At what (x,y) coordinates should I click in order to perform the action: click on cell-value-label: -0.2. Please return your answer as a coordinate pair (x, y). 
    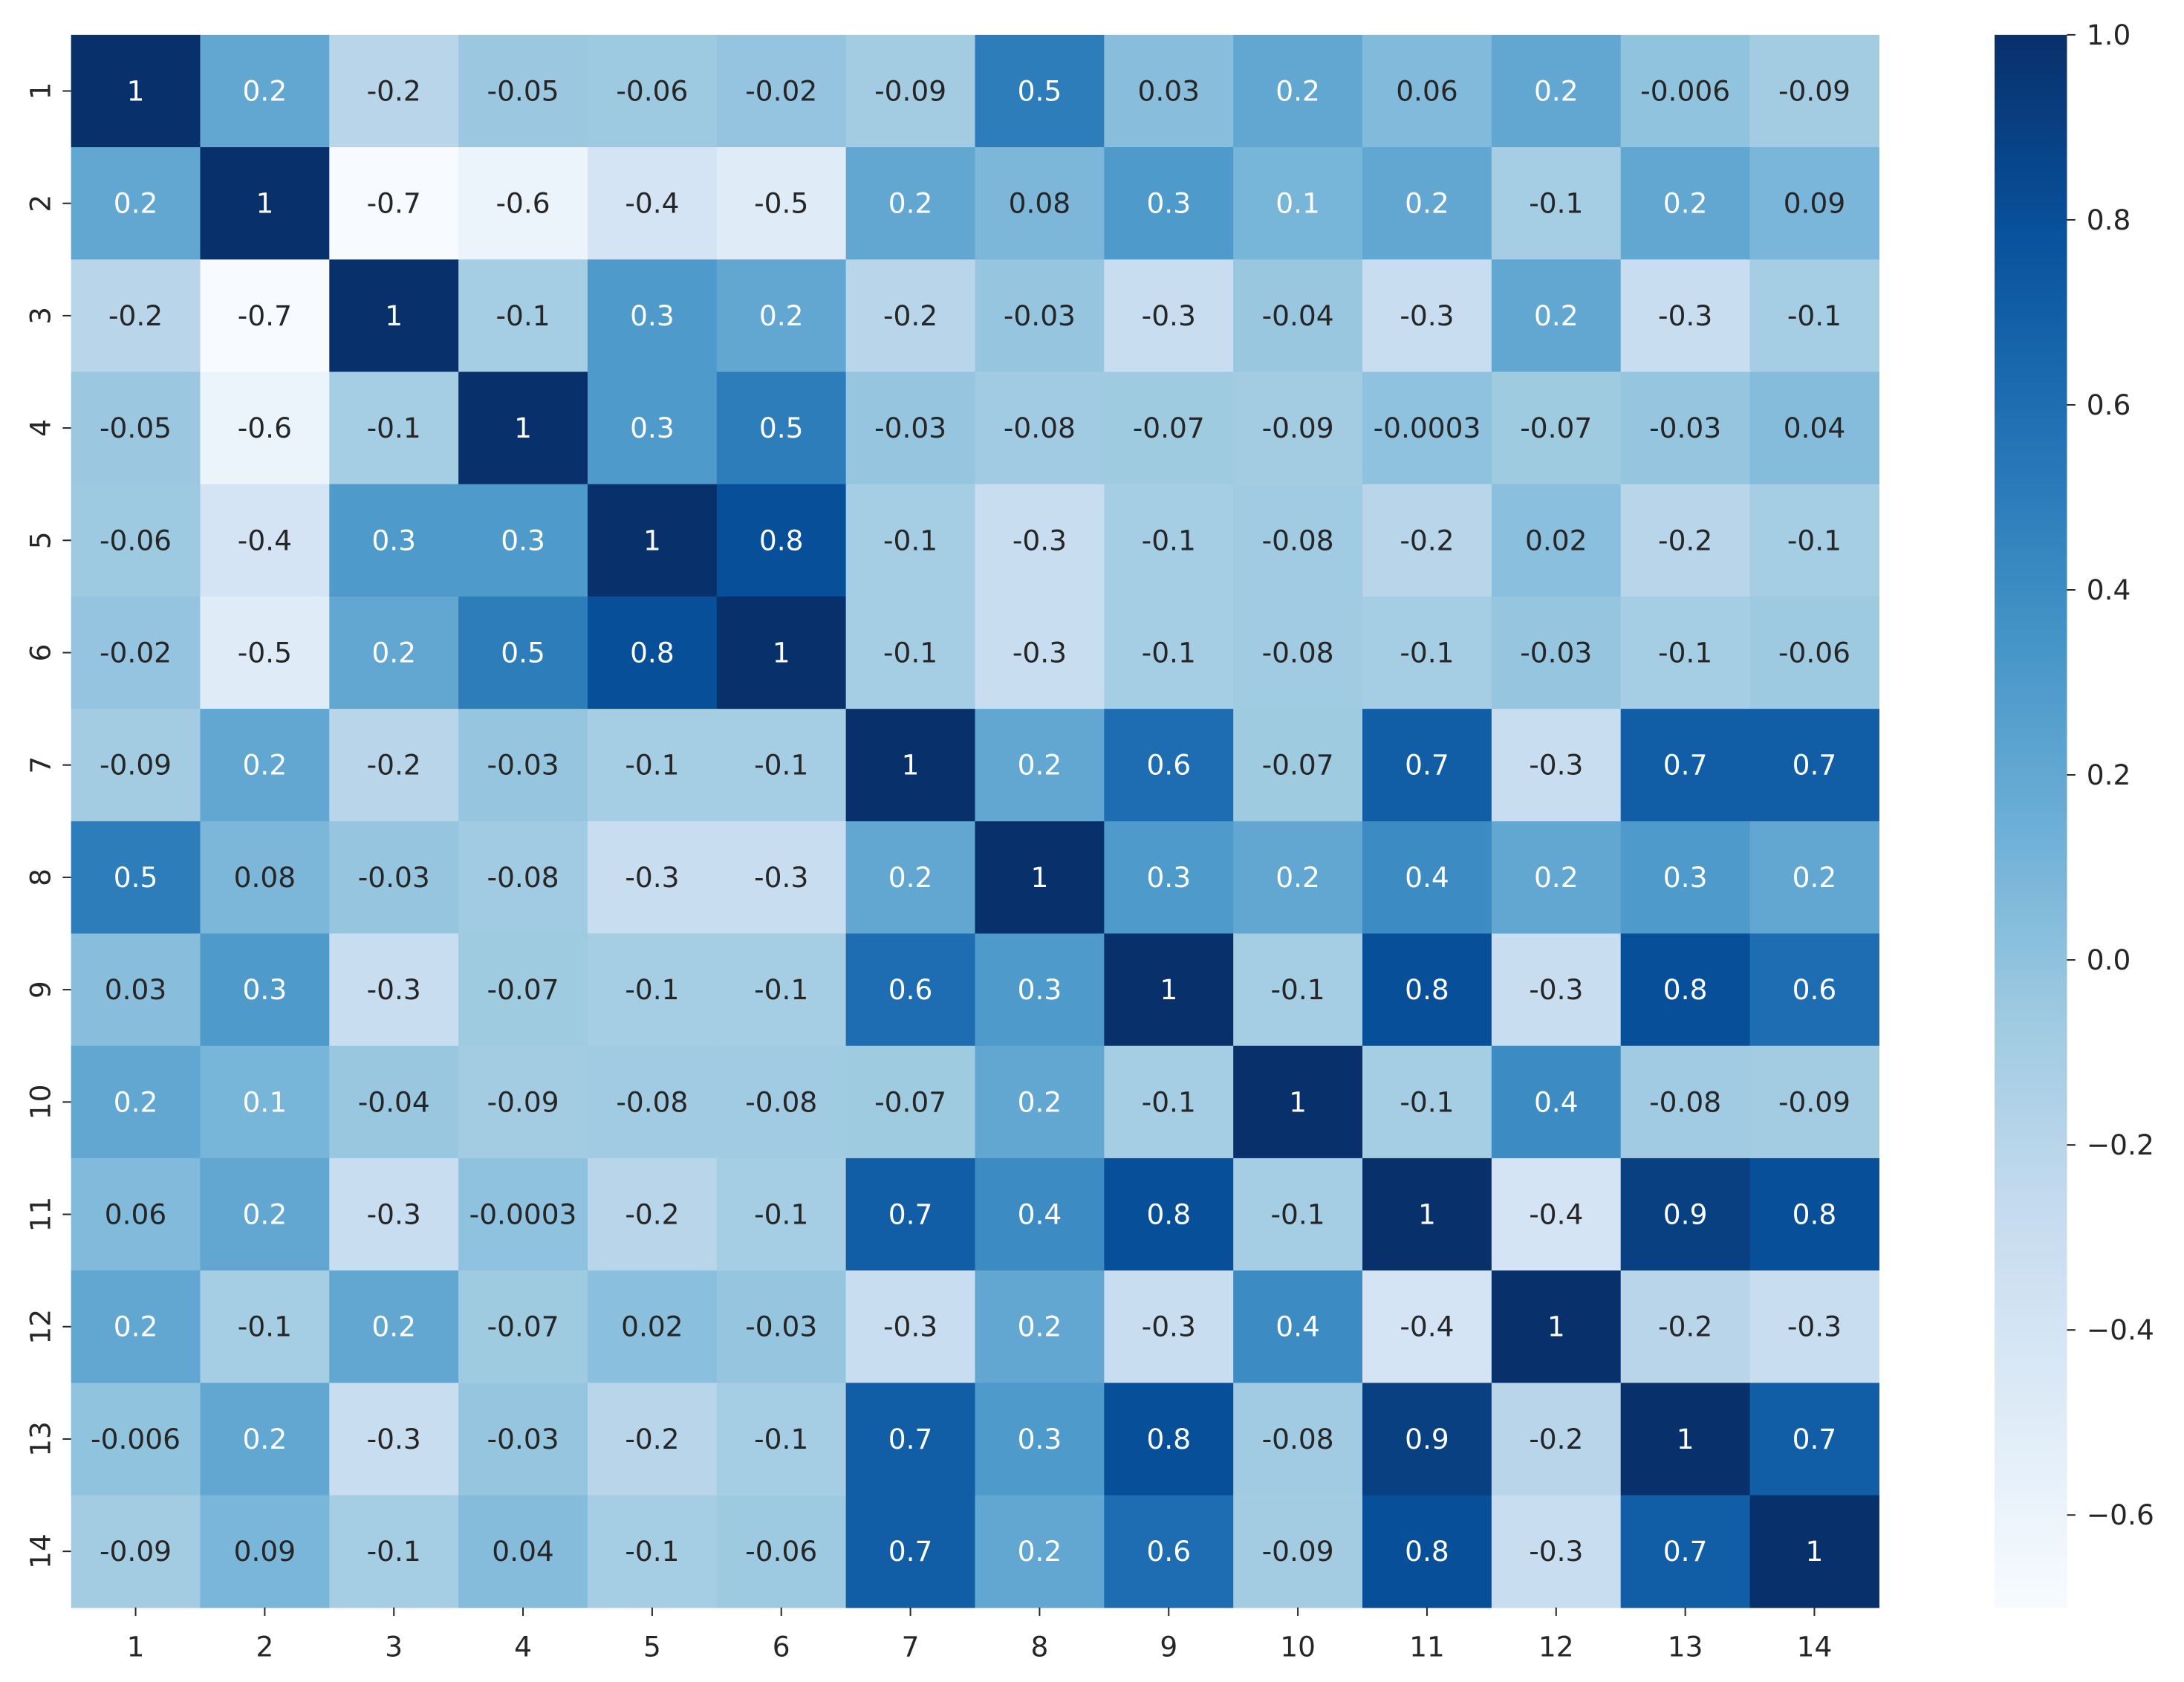
    Looking at the image, I should click on (910, 315).